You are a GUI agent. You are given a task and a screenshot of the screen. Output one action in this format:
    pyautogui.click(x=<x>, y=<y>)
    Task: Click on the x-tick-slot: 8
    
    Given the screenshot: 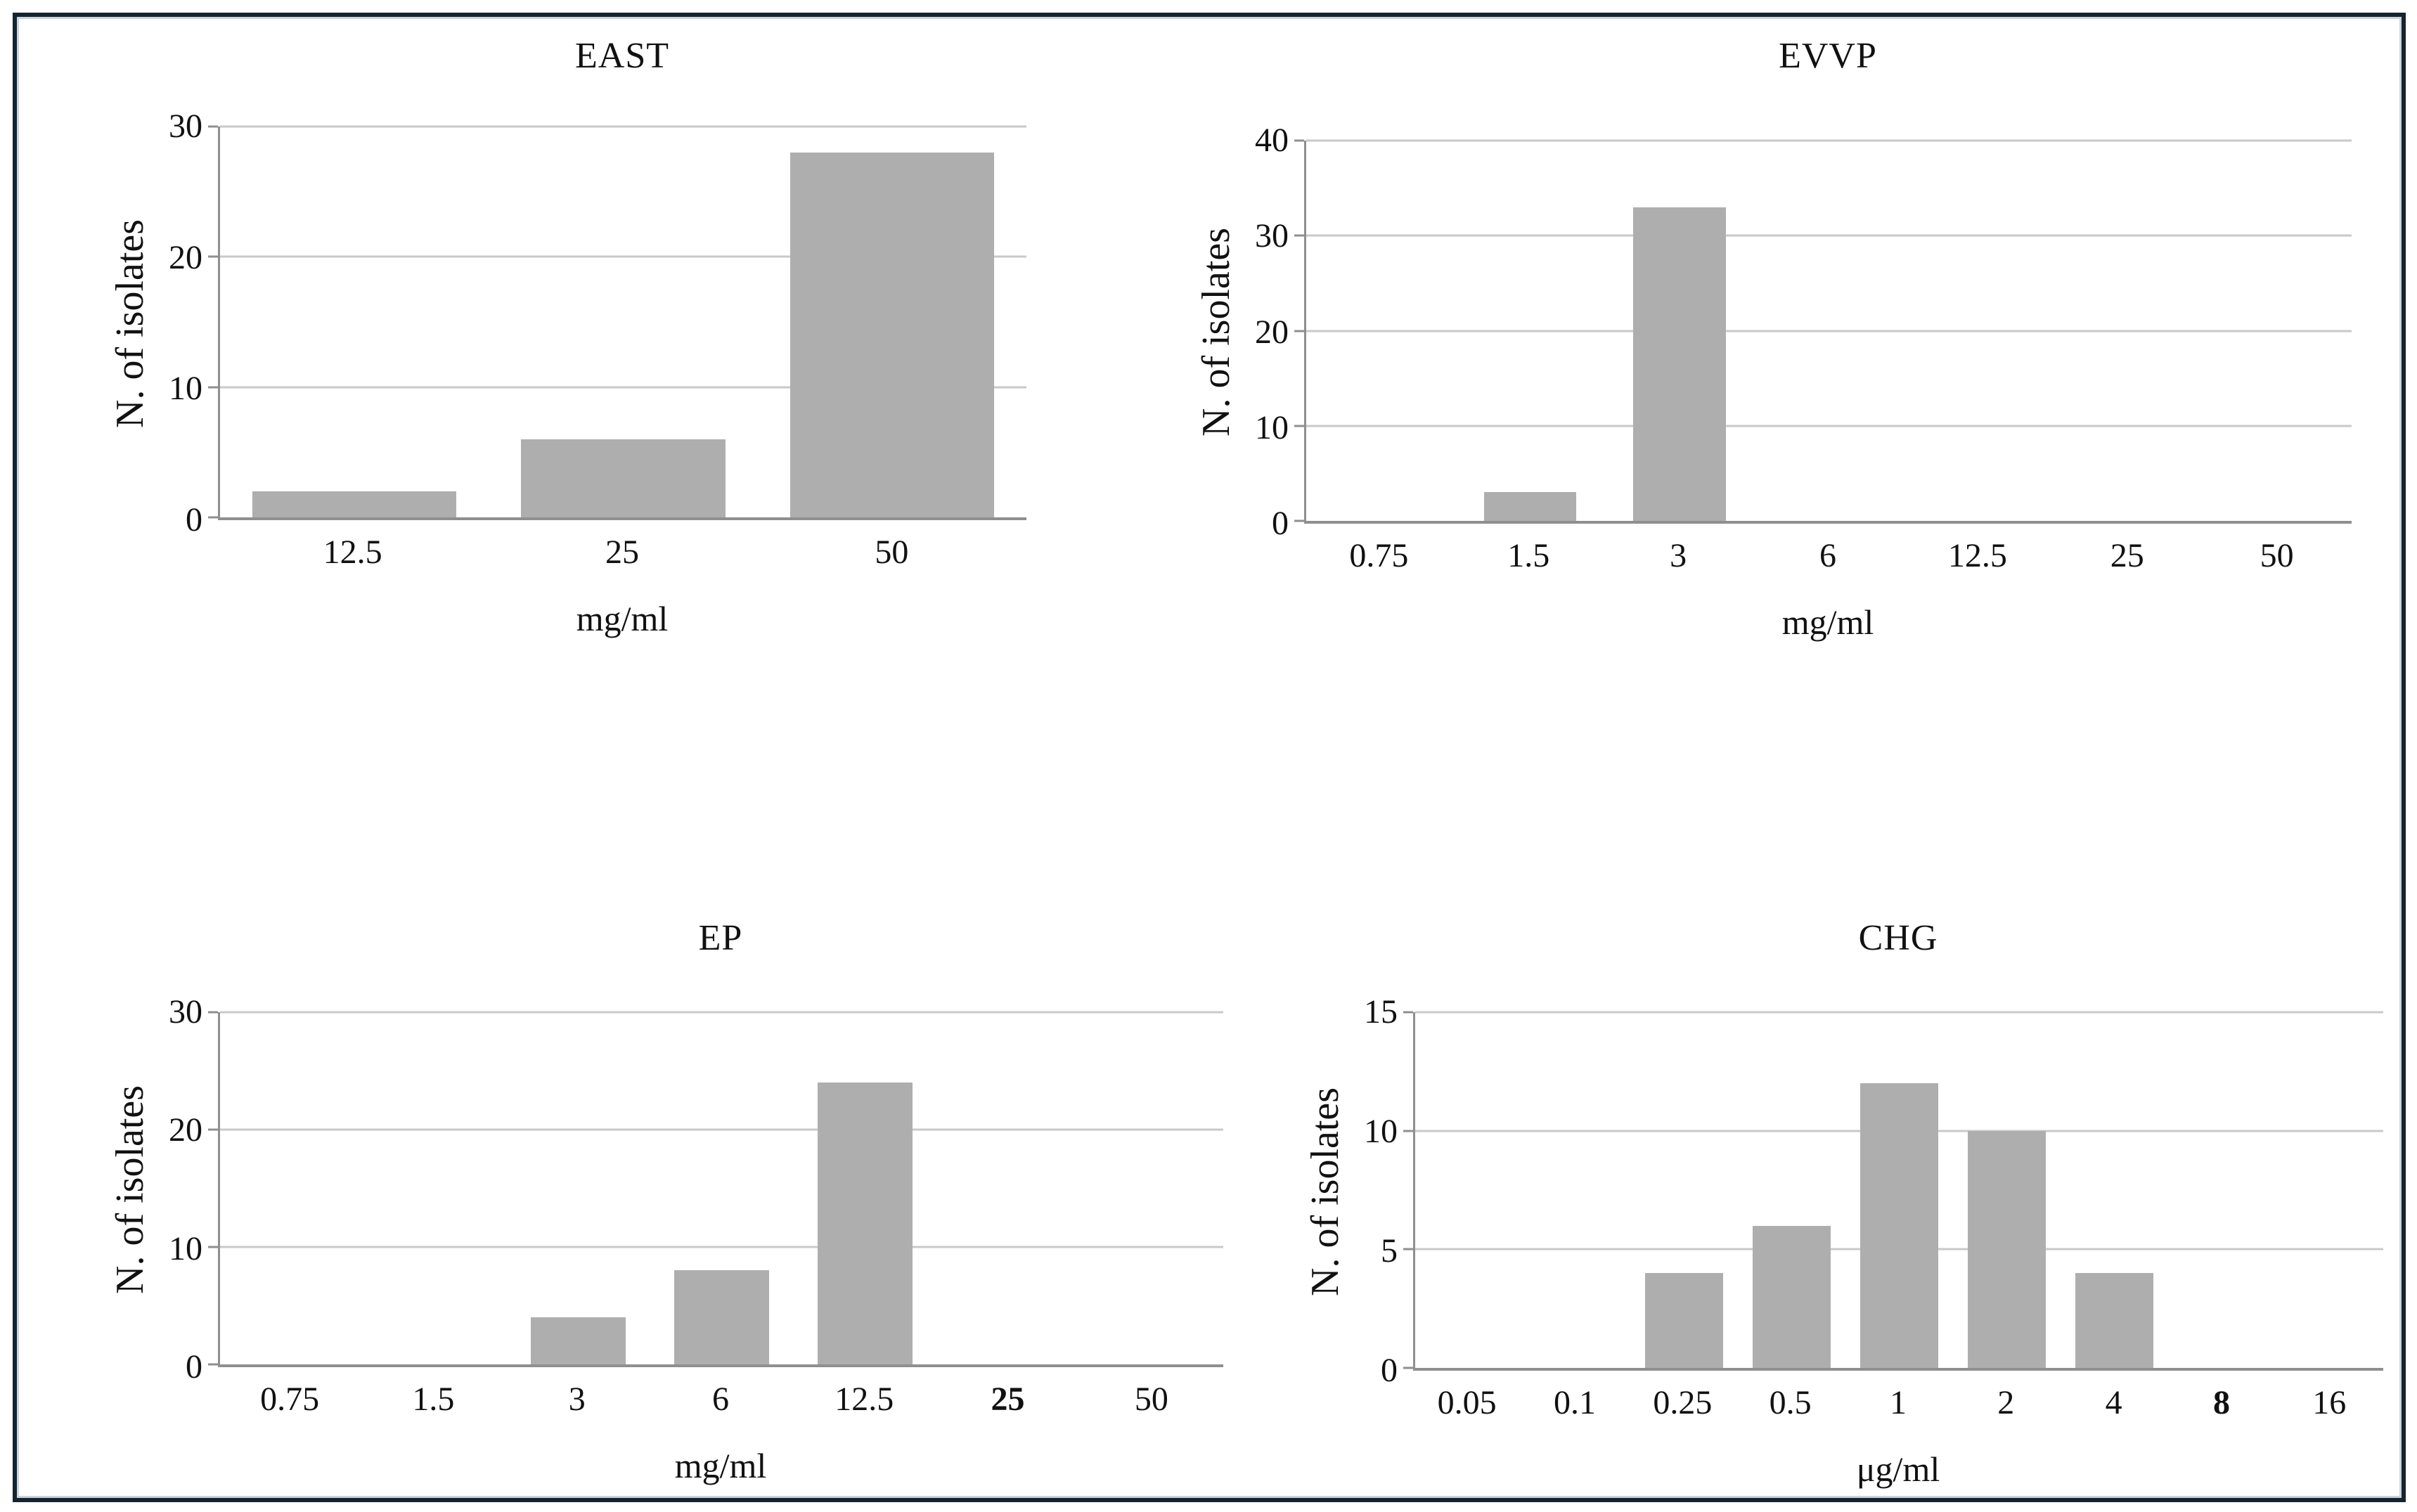 What is the action you would take?
    pyautogui.click(x=2221, y=1403)
    